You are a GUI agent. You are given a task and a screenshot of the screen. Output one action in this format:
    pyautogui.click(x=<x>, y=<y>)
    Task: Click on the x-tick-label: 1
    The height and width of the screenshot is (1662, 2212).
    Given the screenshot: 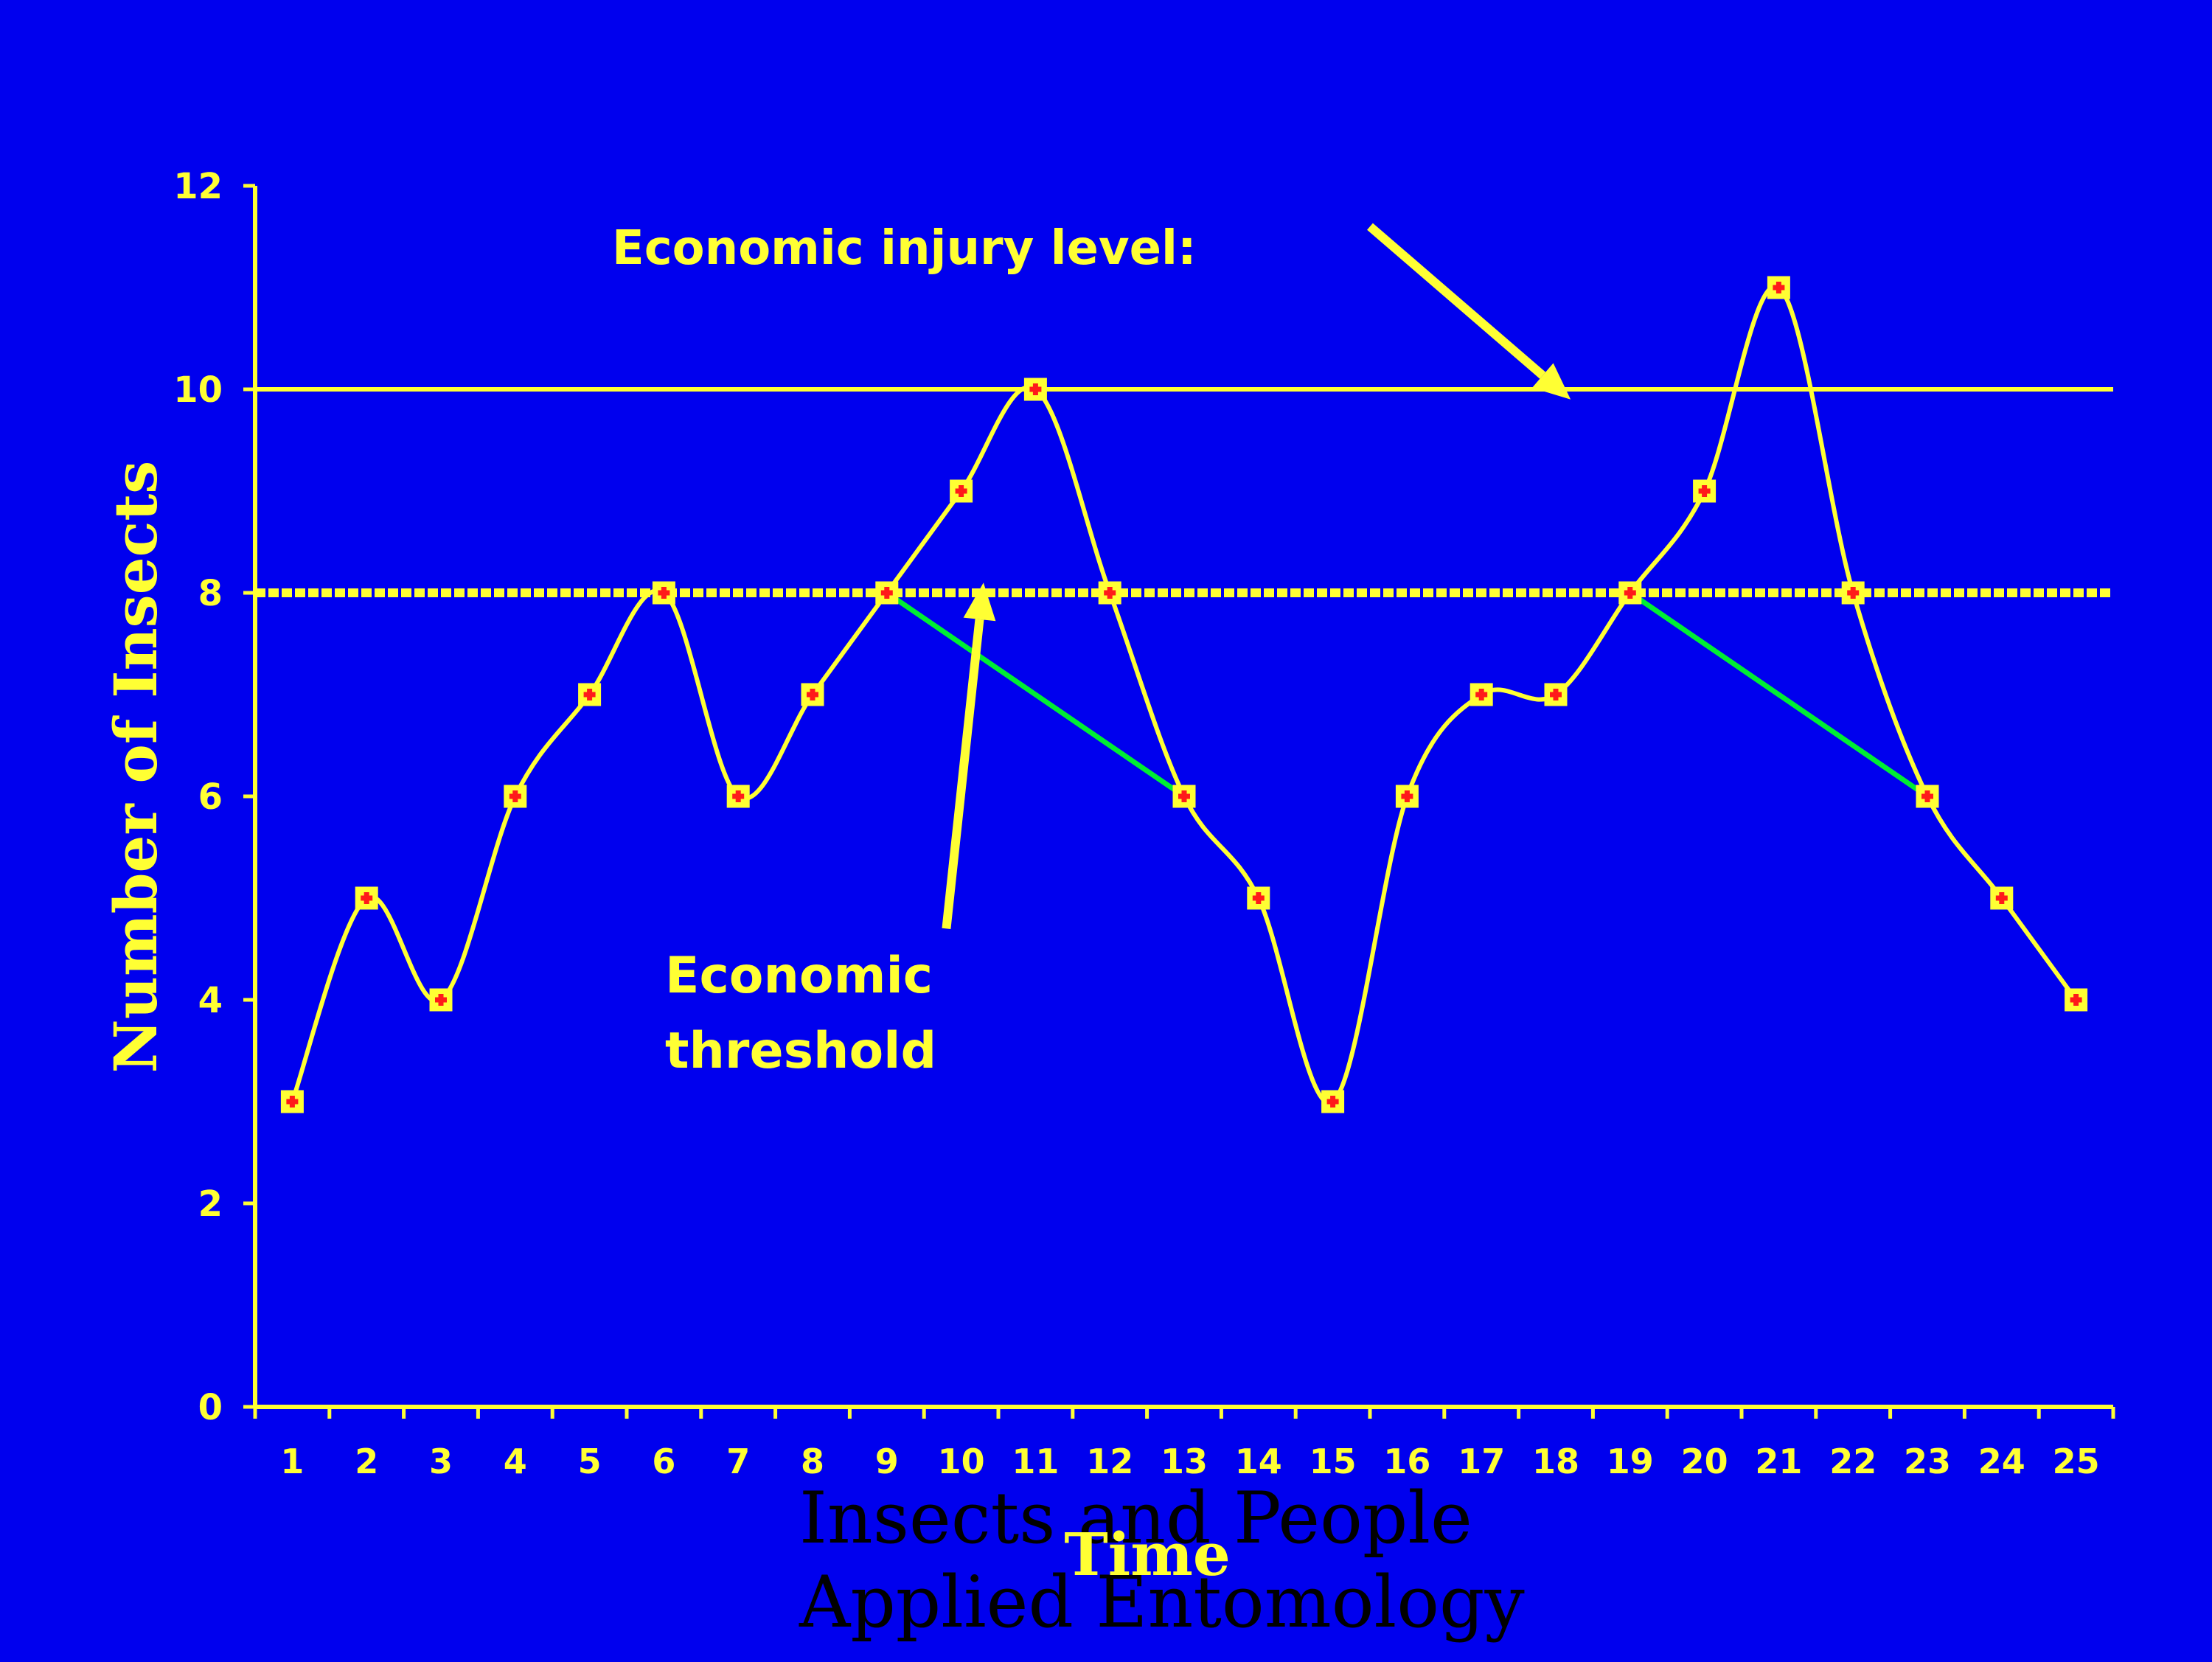 What is the action you would take?
    pyautogui.click(x=292, y=1461)
    